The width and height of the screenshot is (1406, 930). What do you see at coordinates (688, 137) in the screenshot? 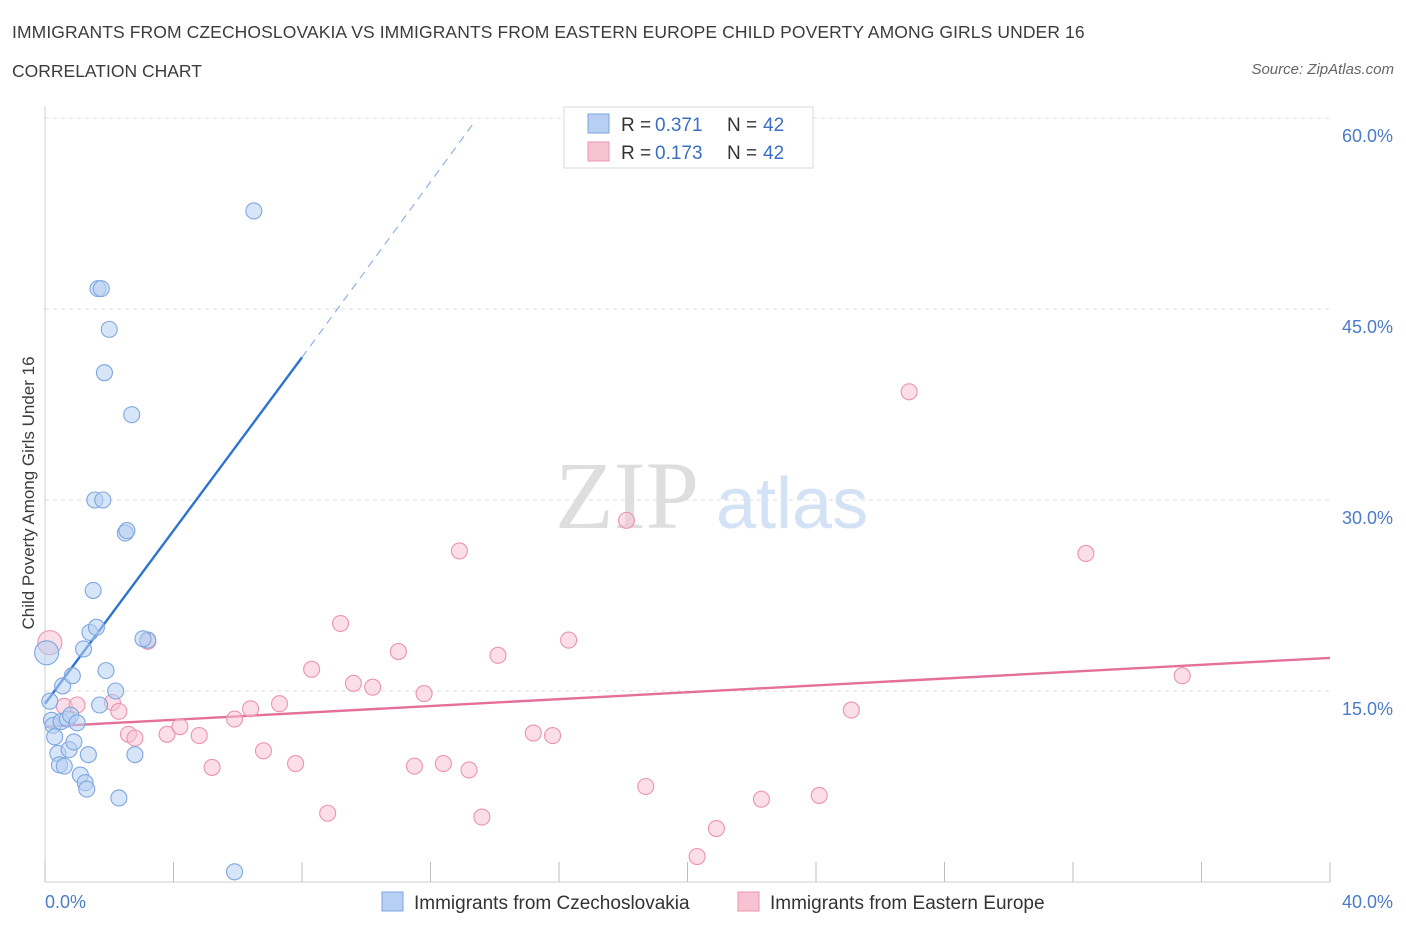
I see `stats-legend: R = 0.371 N = 42 R = 0.173 N = 42` at bounding box center [688, 137].